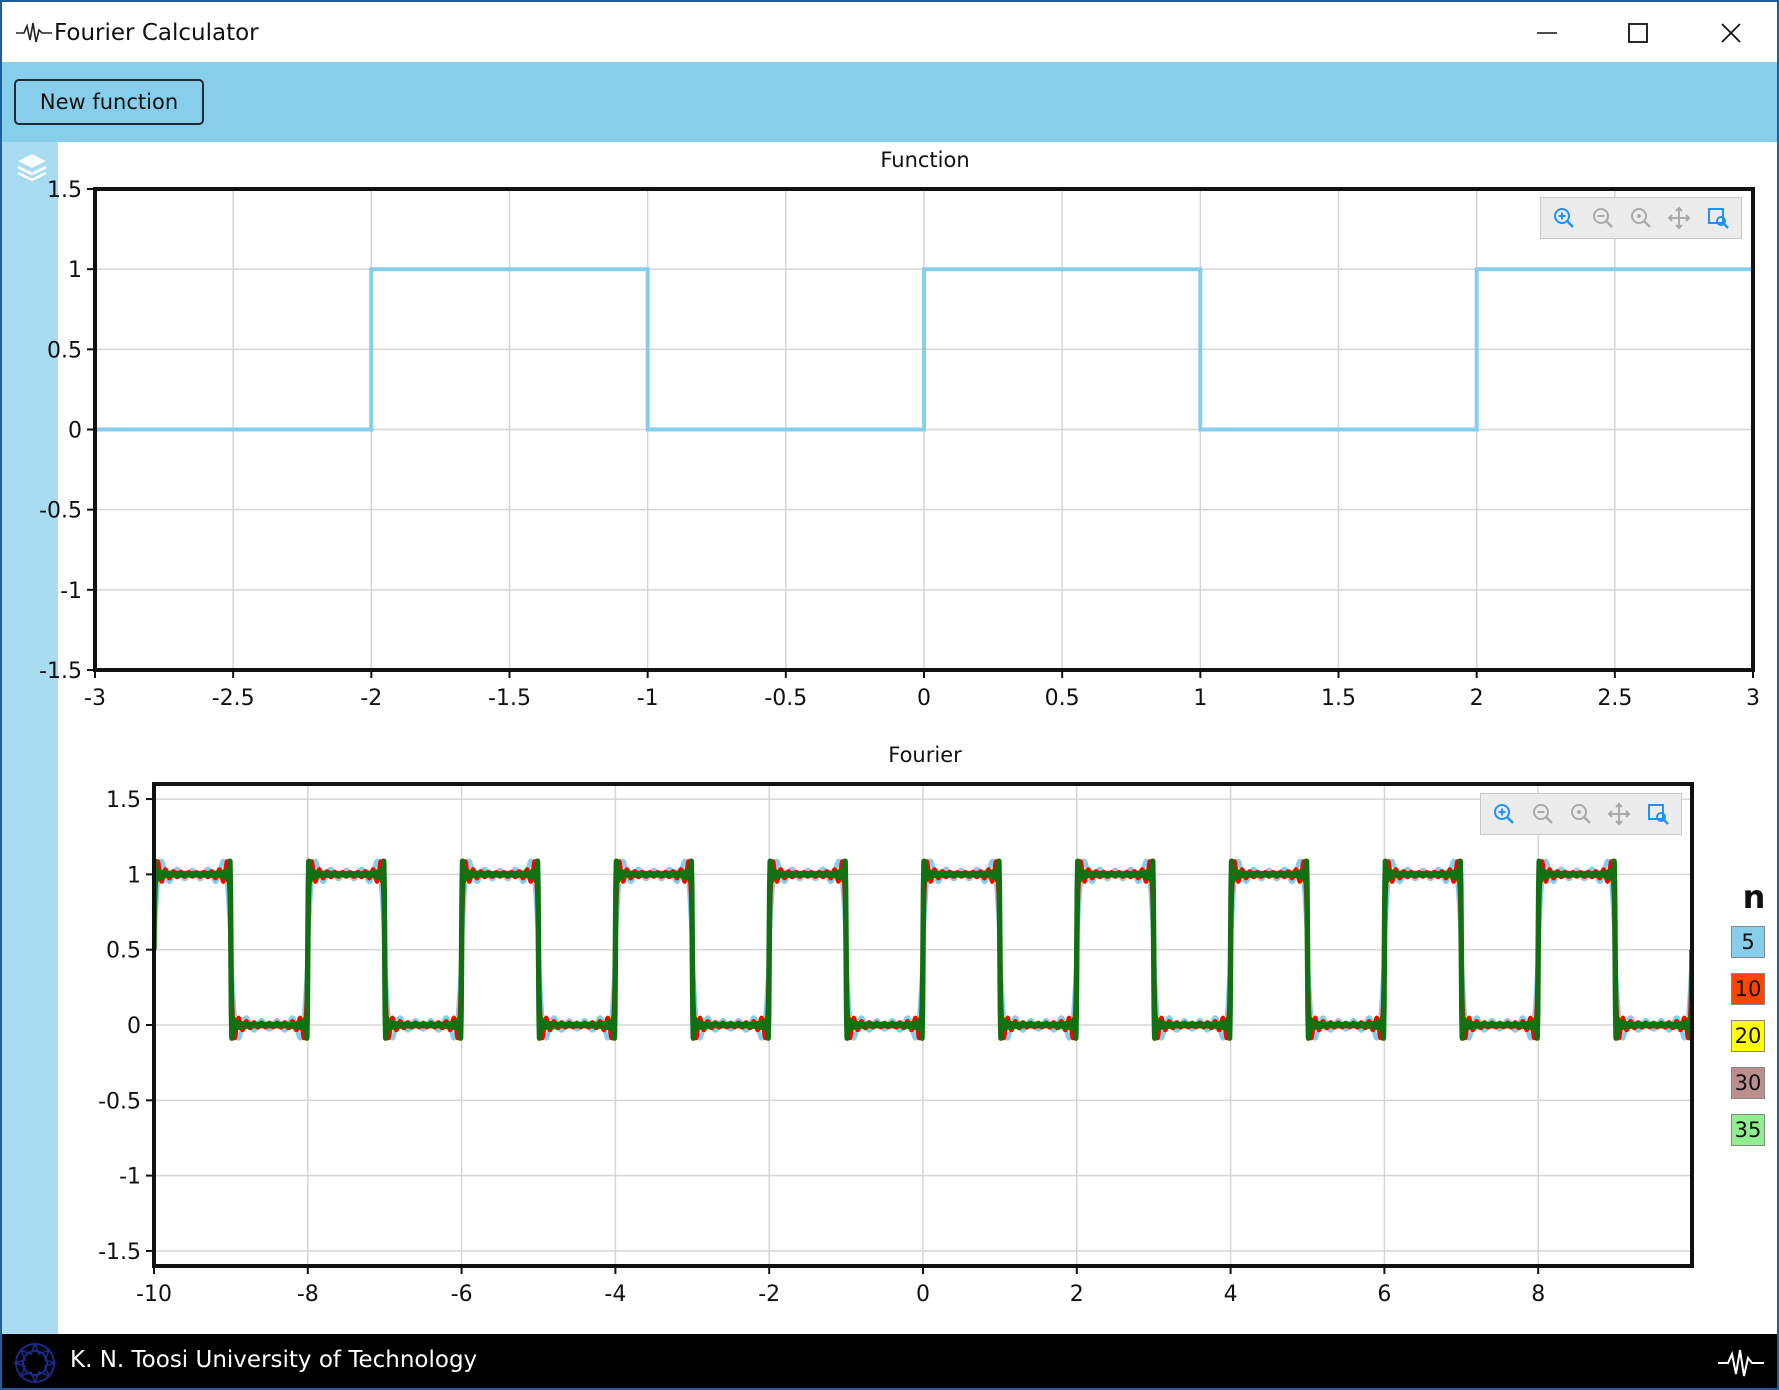 The height and width of the screenshot is (1390, 1779). I want to click on legend-item-n5: 5, so click(1748, 942).